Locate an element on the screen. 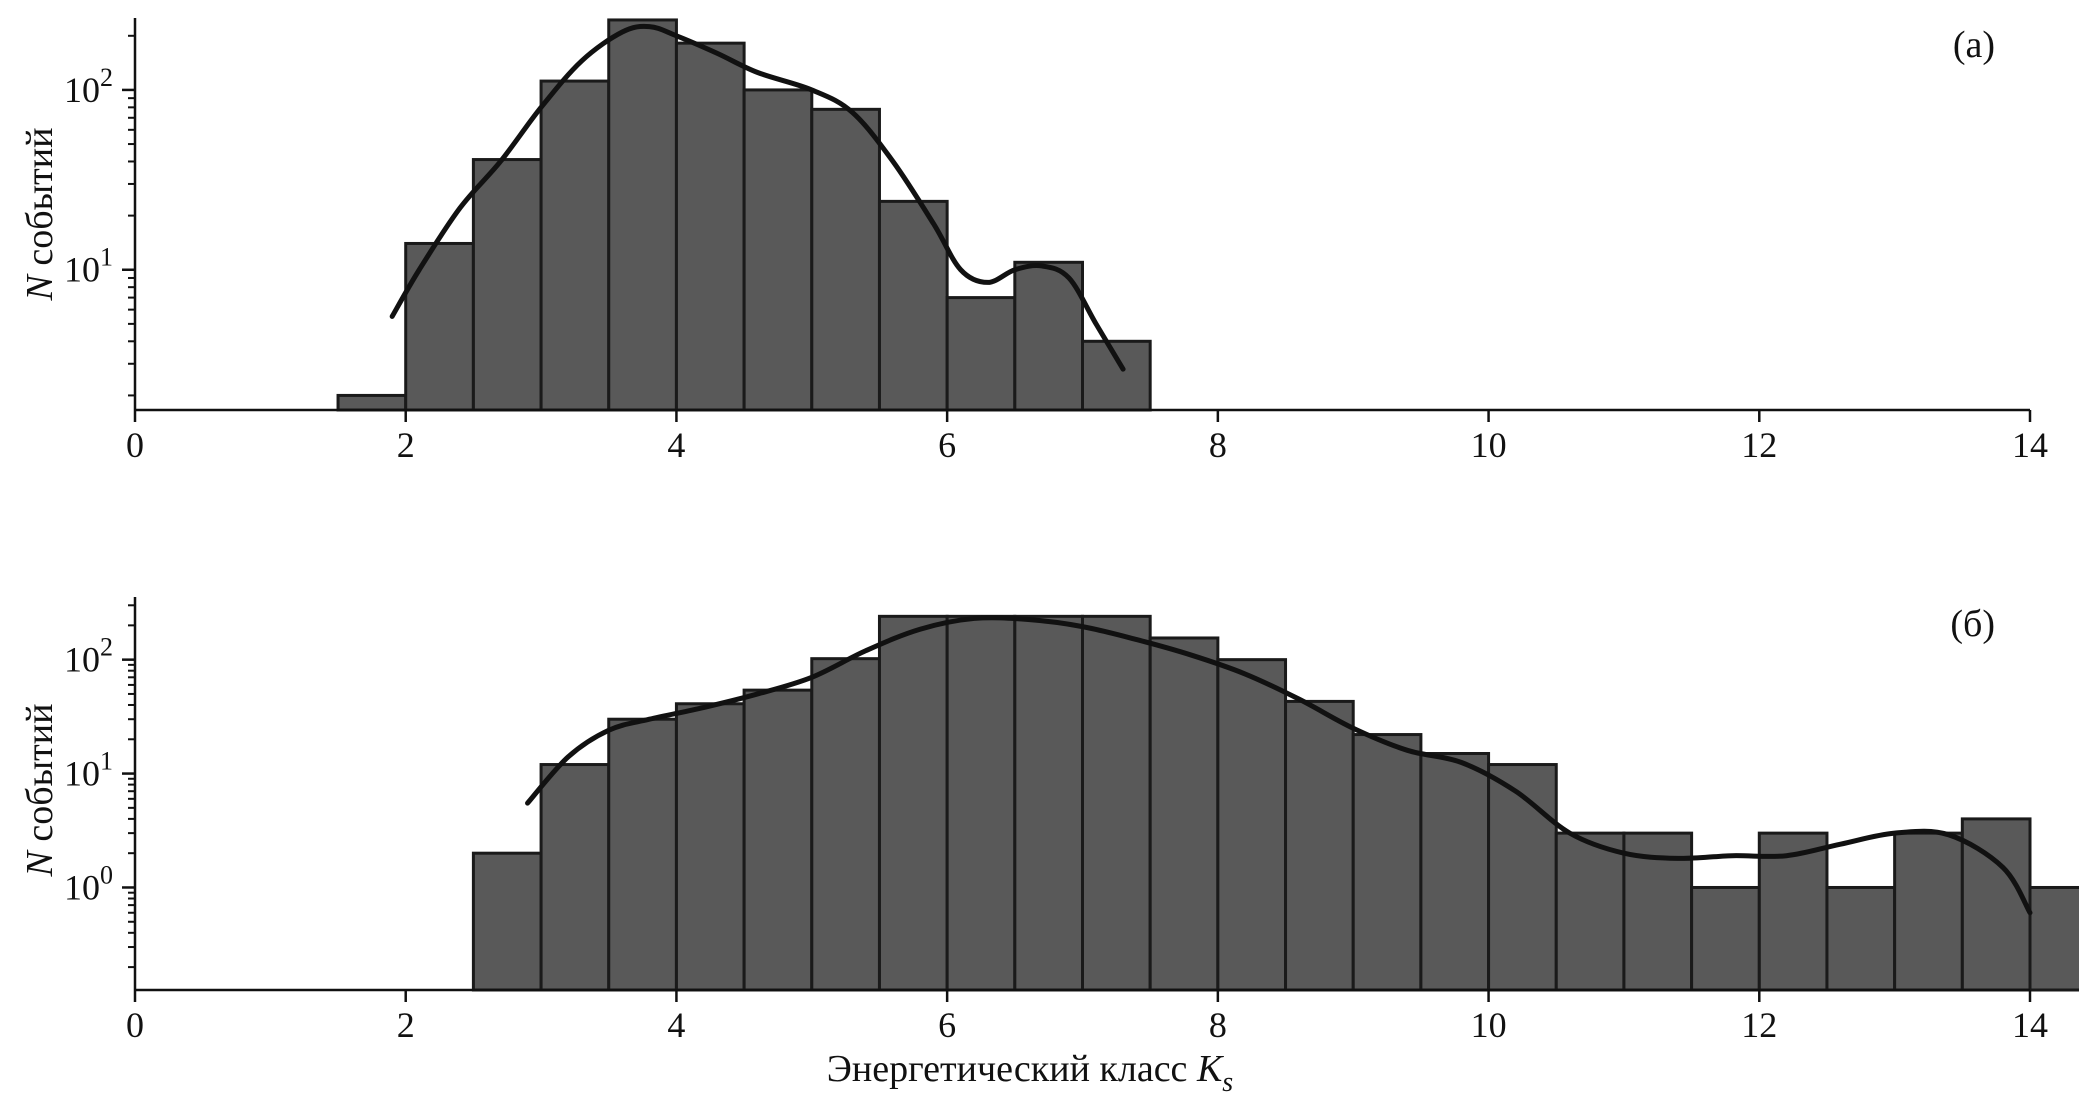  panel-label: (б) is located at coordinates (1972, 624).